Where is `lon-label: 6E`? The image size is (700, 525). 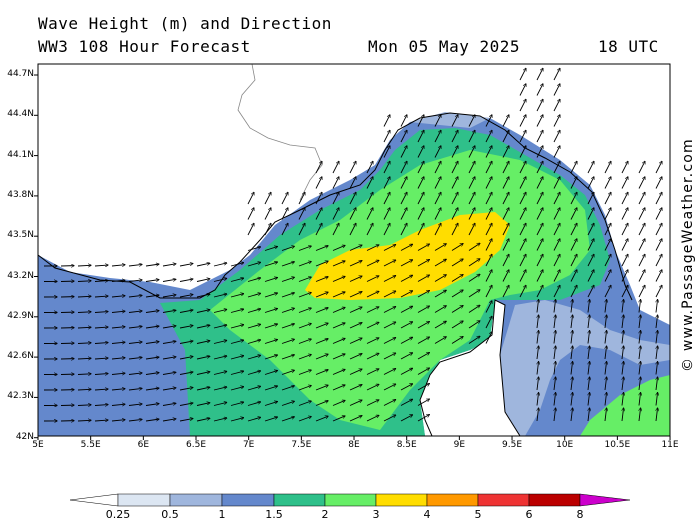 lon-label: 6E is located at coordinates (143, 445).